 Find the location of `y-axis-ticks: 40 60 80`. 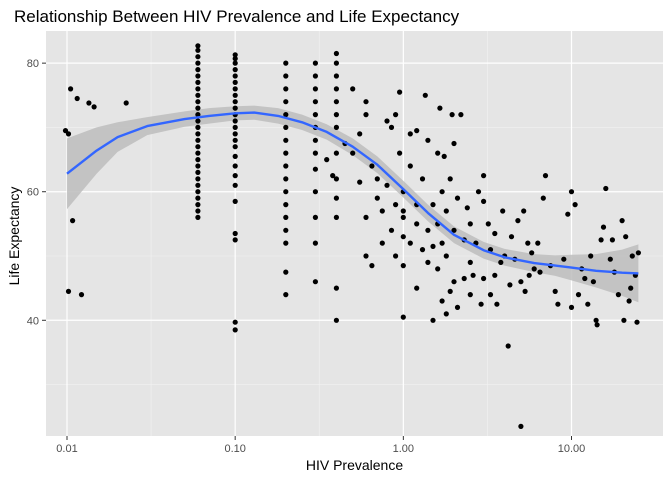

y-axis-ticks: 40 60 80 is located at coordinates (36, 192).